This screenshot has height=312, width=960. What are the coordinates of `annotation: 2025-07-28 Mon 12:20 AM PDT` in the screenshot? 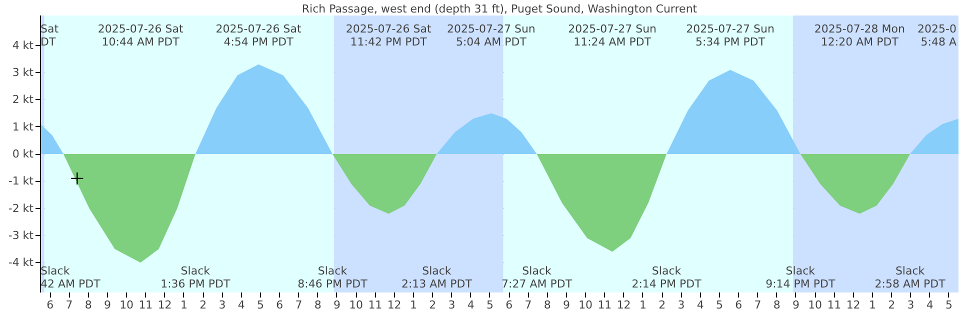 It's located at (860, 35).